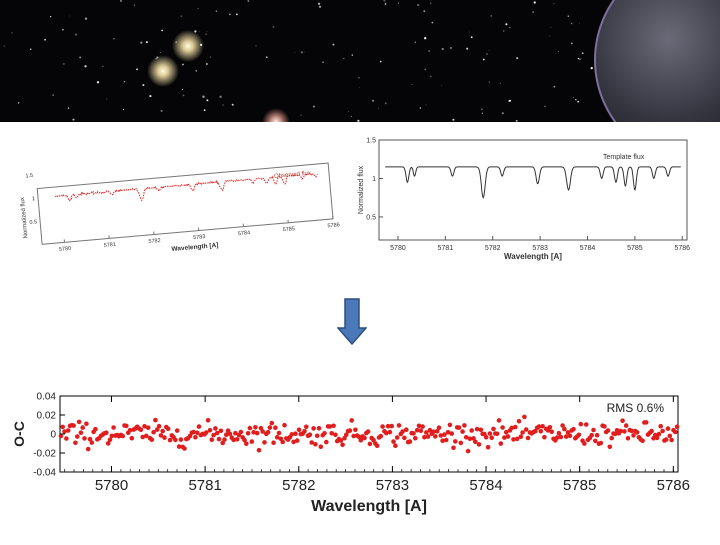 Image resolution: width=720 pixels, height=545 pixels. I want to click on observed-x-tick-label: 5784, so click(244, 233).